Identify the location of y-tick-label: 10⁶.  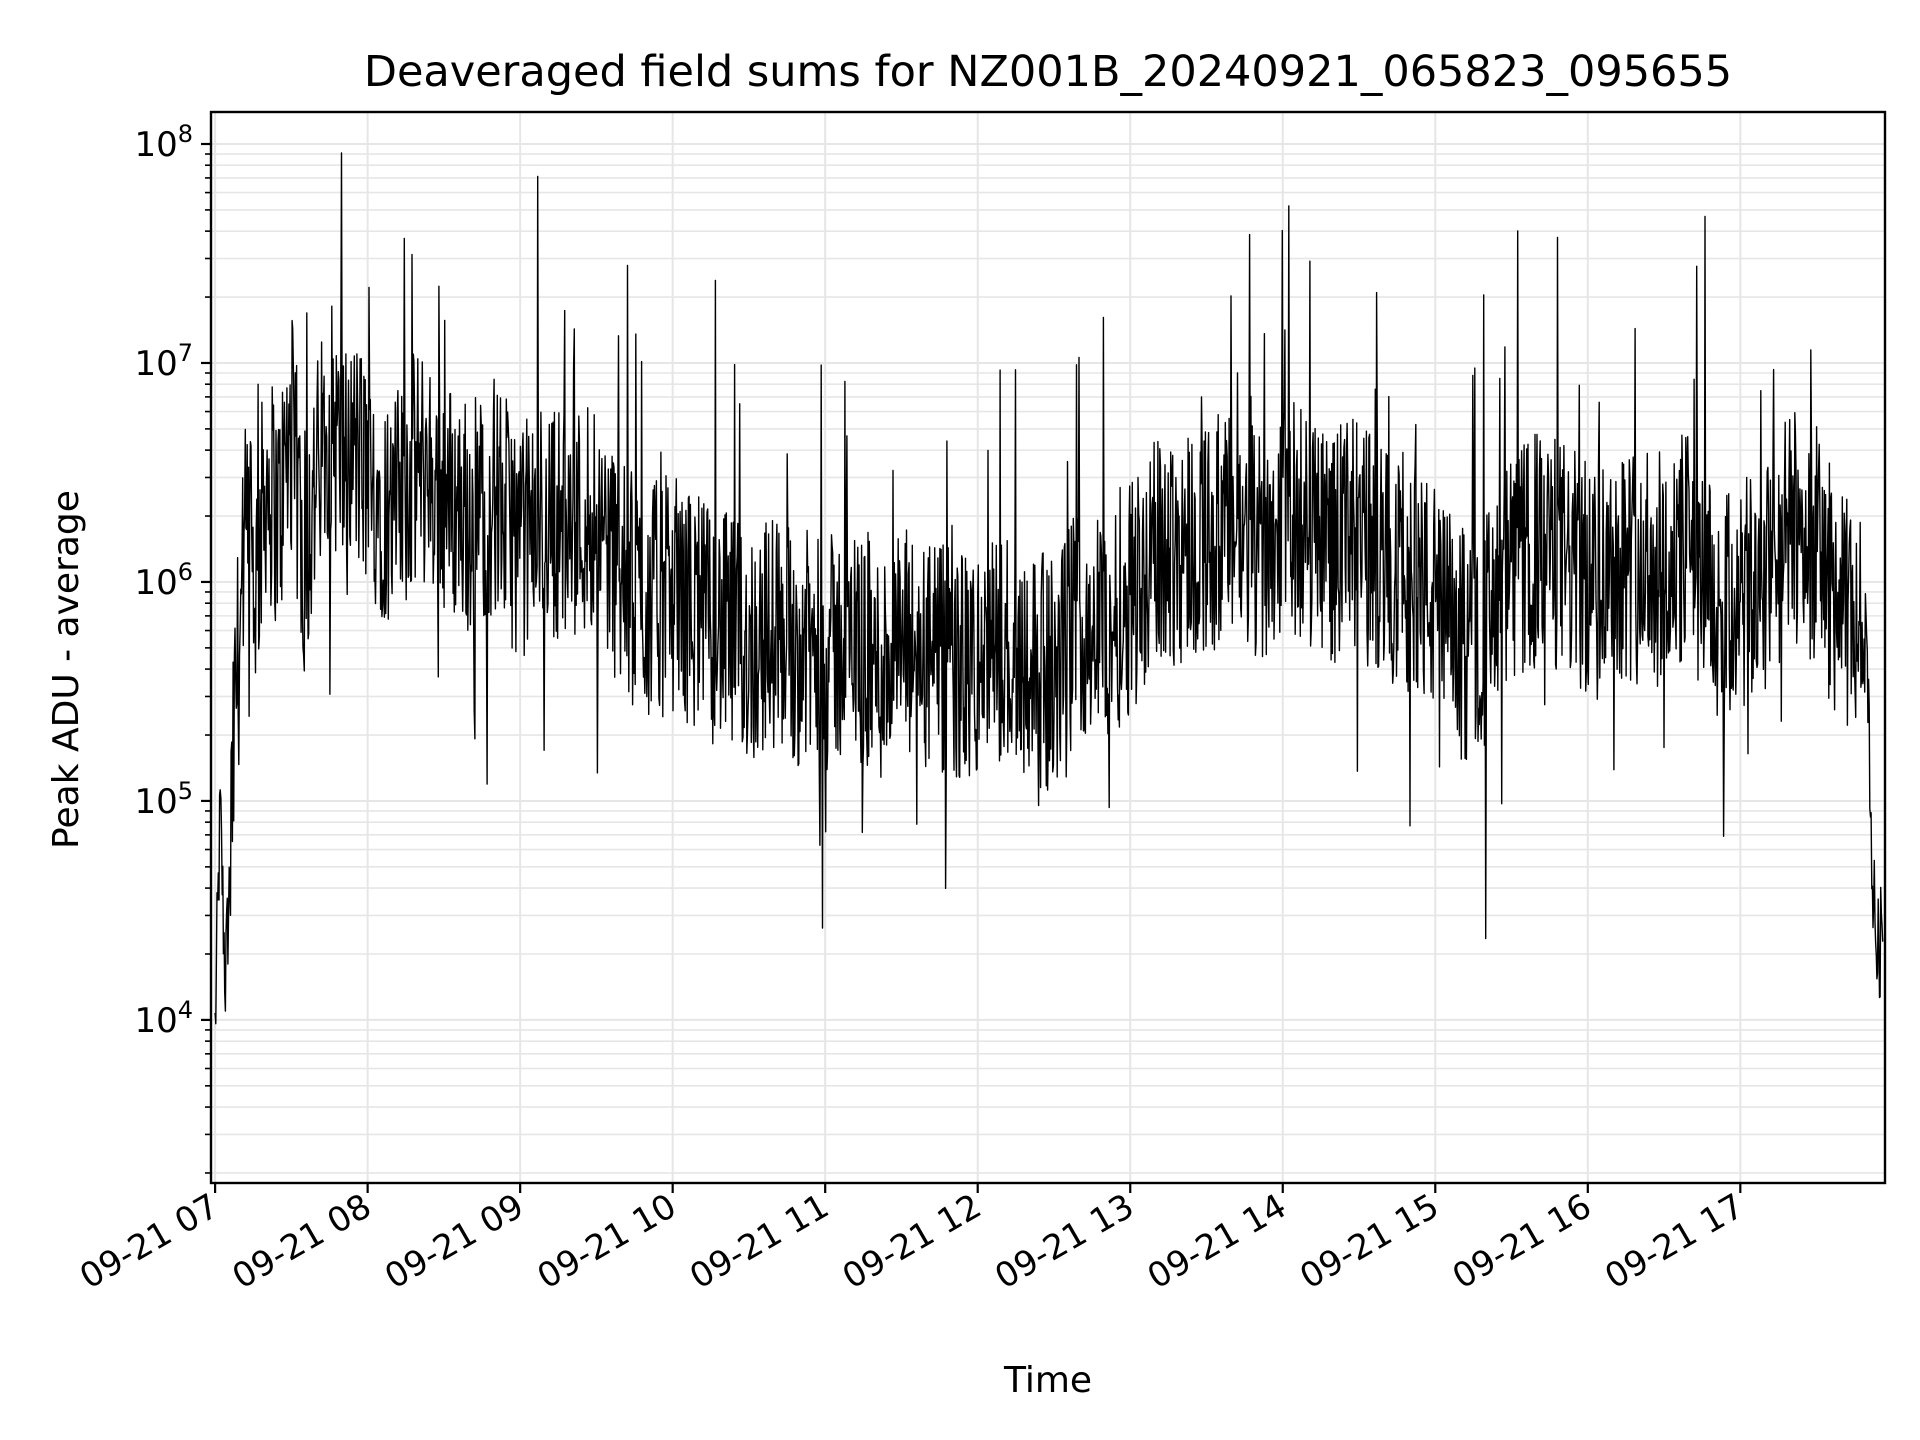
(163, 580).